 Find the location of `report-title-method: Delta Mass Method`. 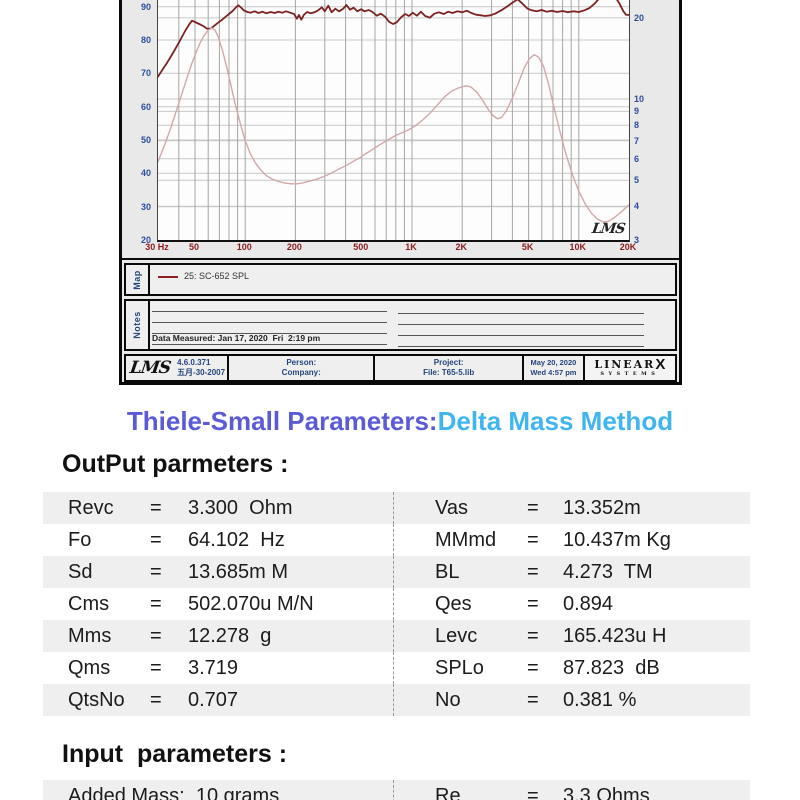

report-title-method: Delta Mass Method is located at coordinates (555, 421).